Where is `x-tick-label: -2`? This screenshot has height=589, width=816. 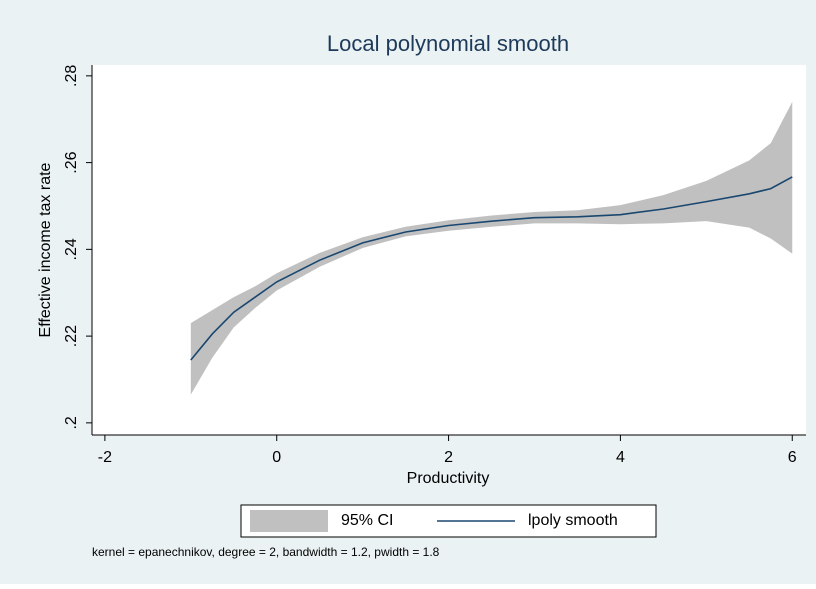 x-tick-label: -2 is located at coordinates (105, 457).